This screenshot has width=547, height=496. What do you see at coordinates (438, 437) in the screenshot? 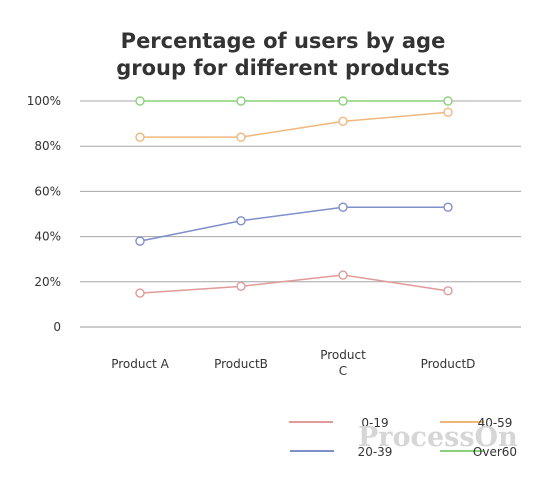
I see `watermark: ProcessOn` at bounding box center [438, 437].